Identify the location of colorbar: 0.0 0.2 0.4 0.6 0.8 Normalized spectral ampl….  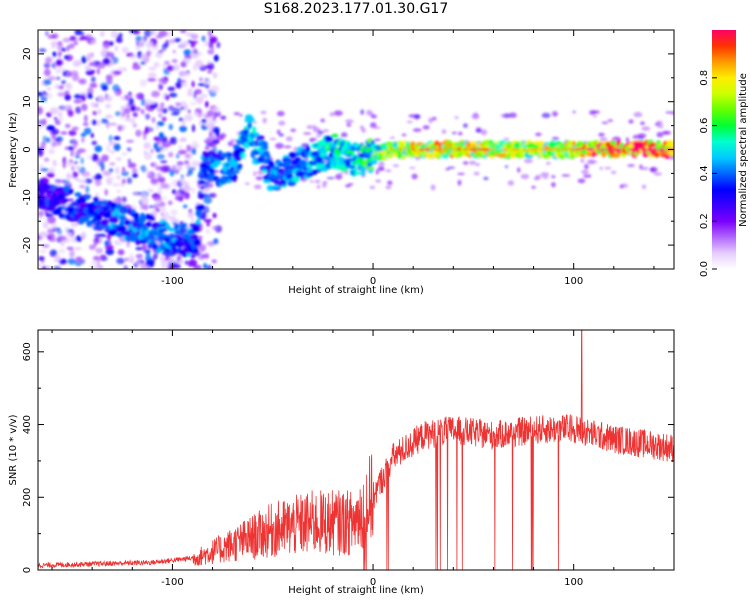
(724, 153).